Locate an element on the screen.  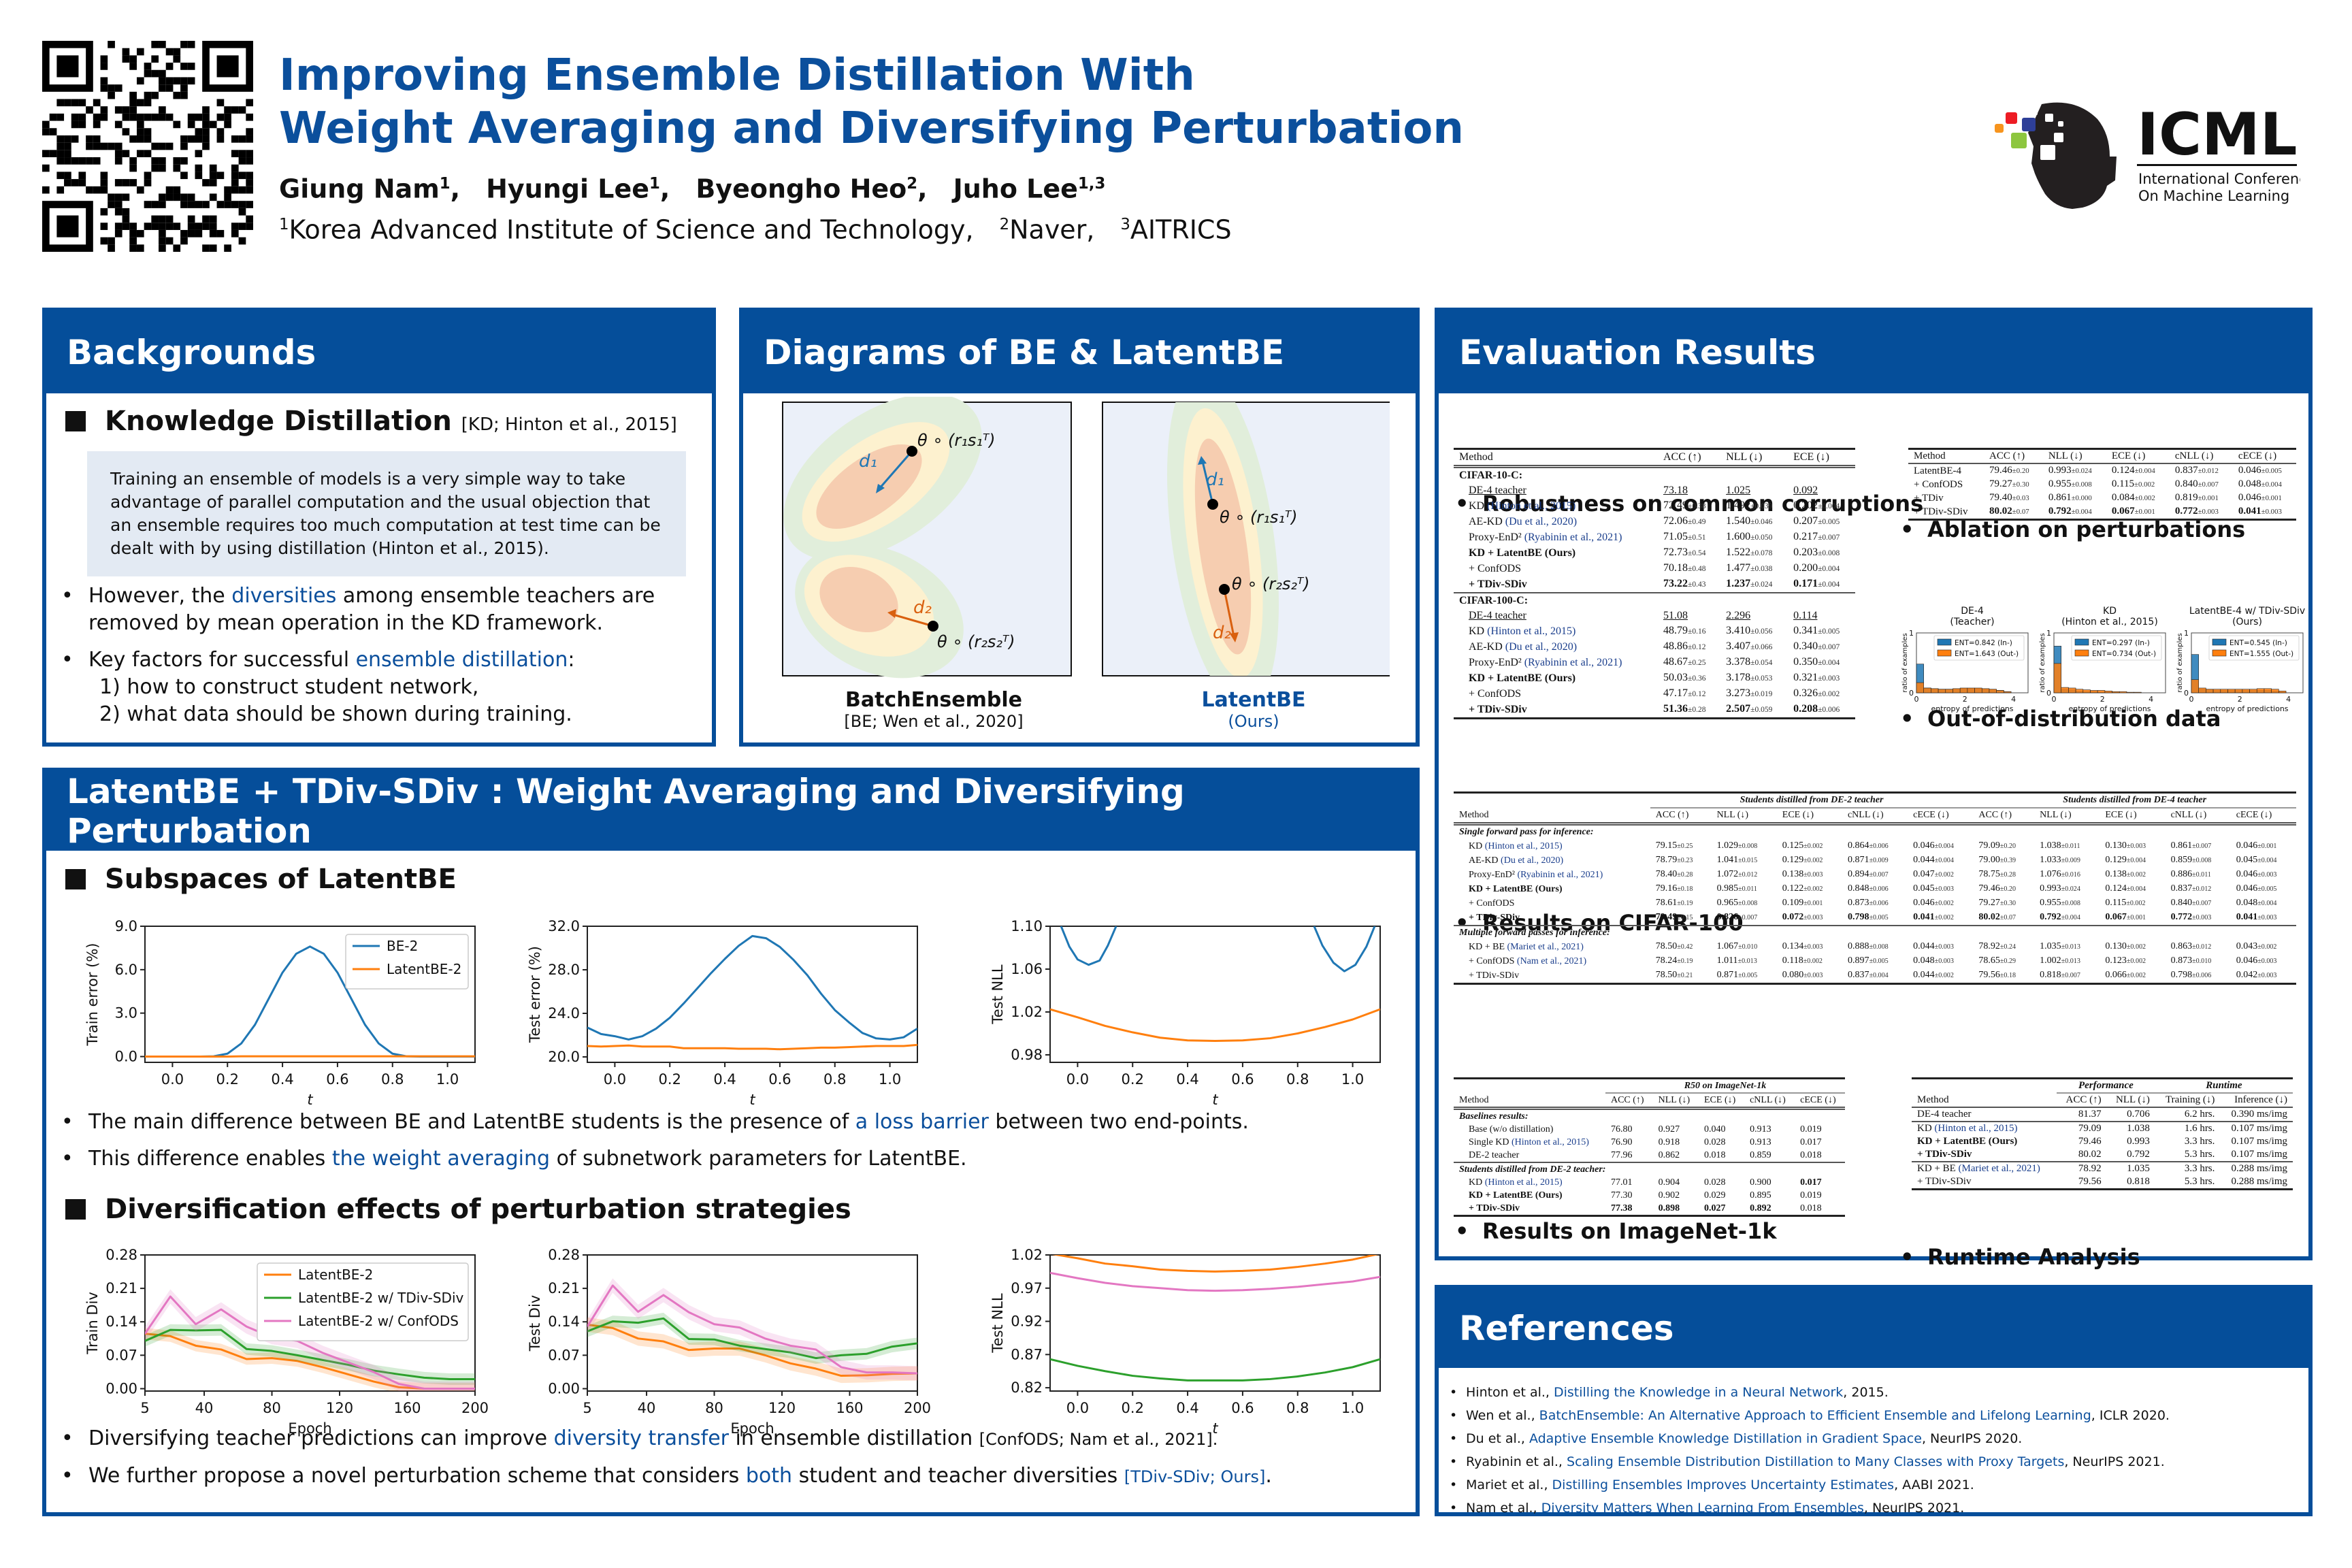
std-dev: ±0.011 is located at coordinates (2202, 875).